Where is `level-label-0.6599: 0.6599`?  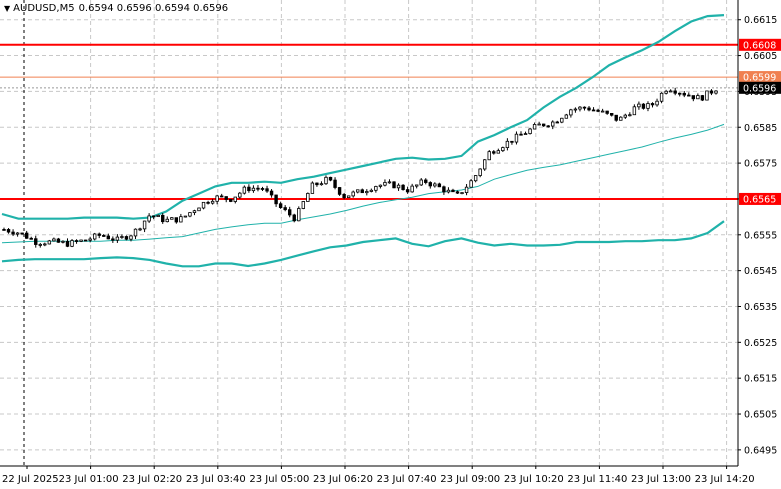 level-label-0.6599: 0.6599 is located at coordinates (759, 78).